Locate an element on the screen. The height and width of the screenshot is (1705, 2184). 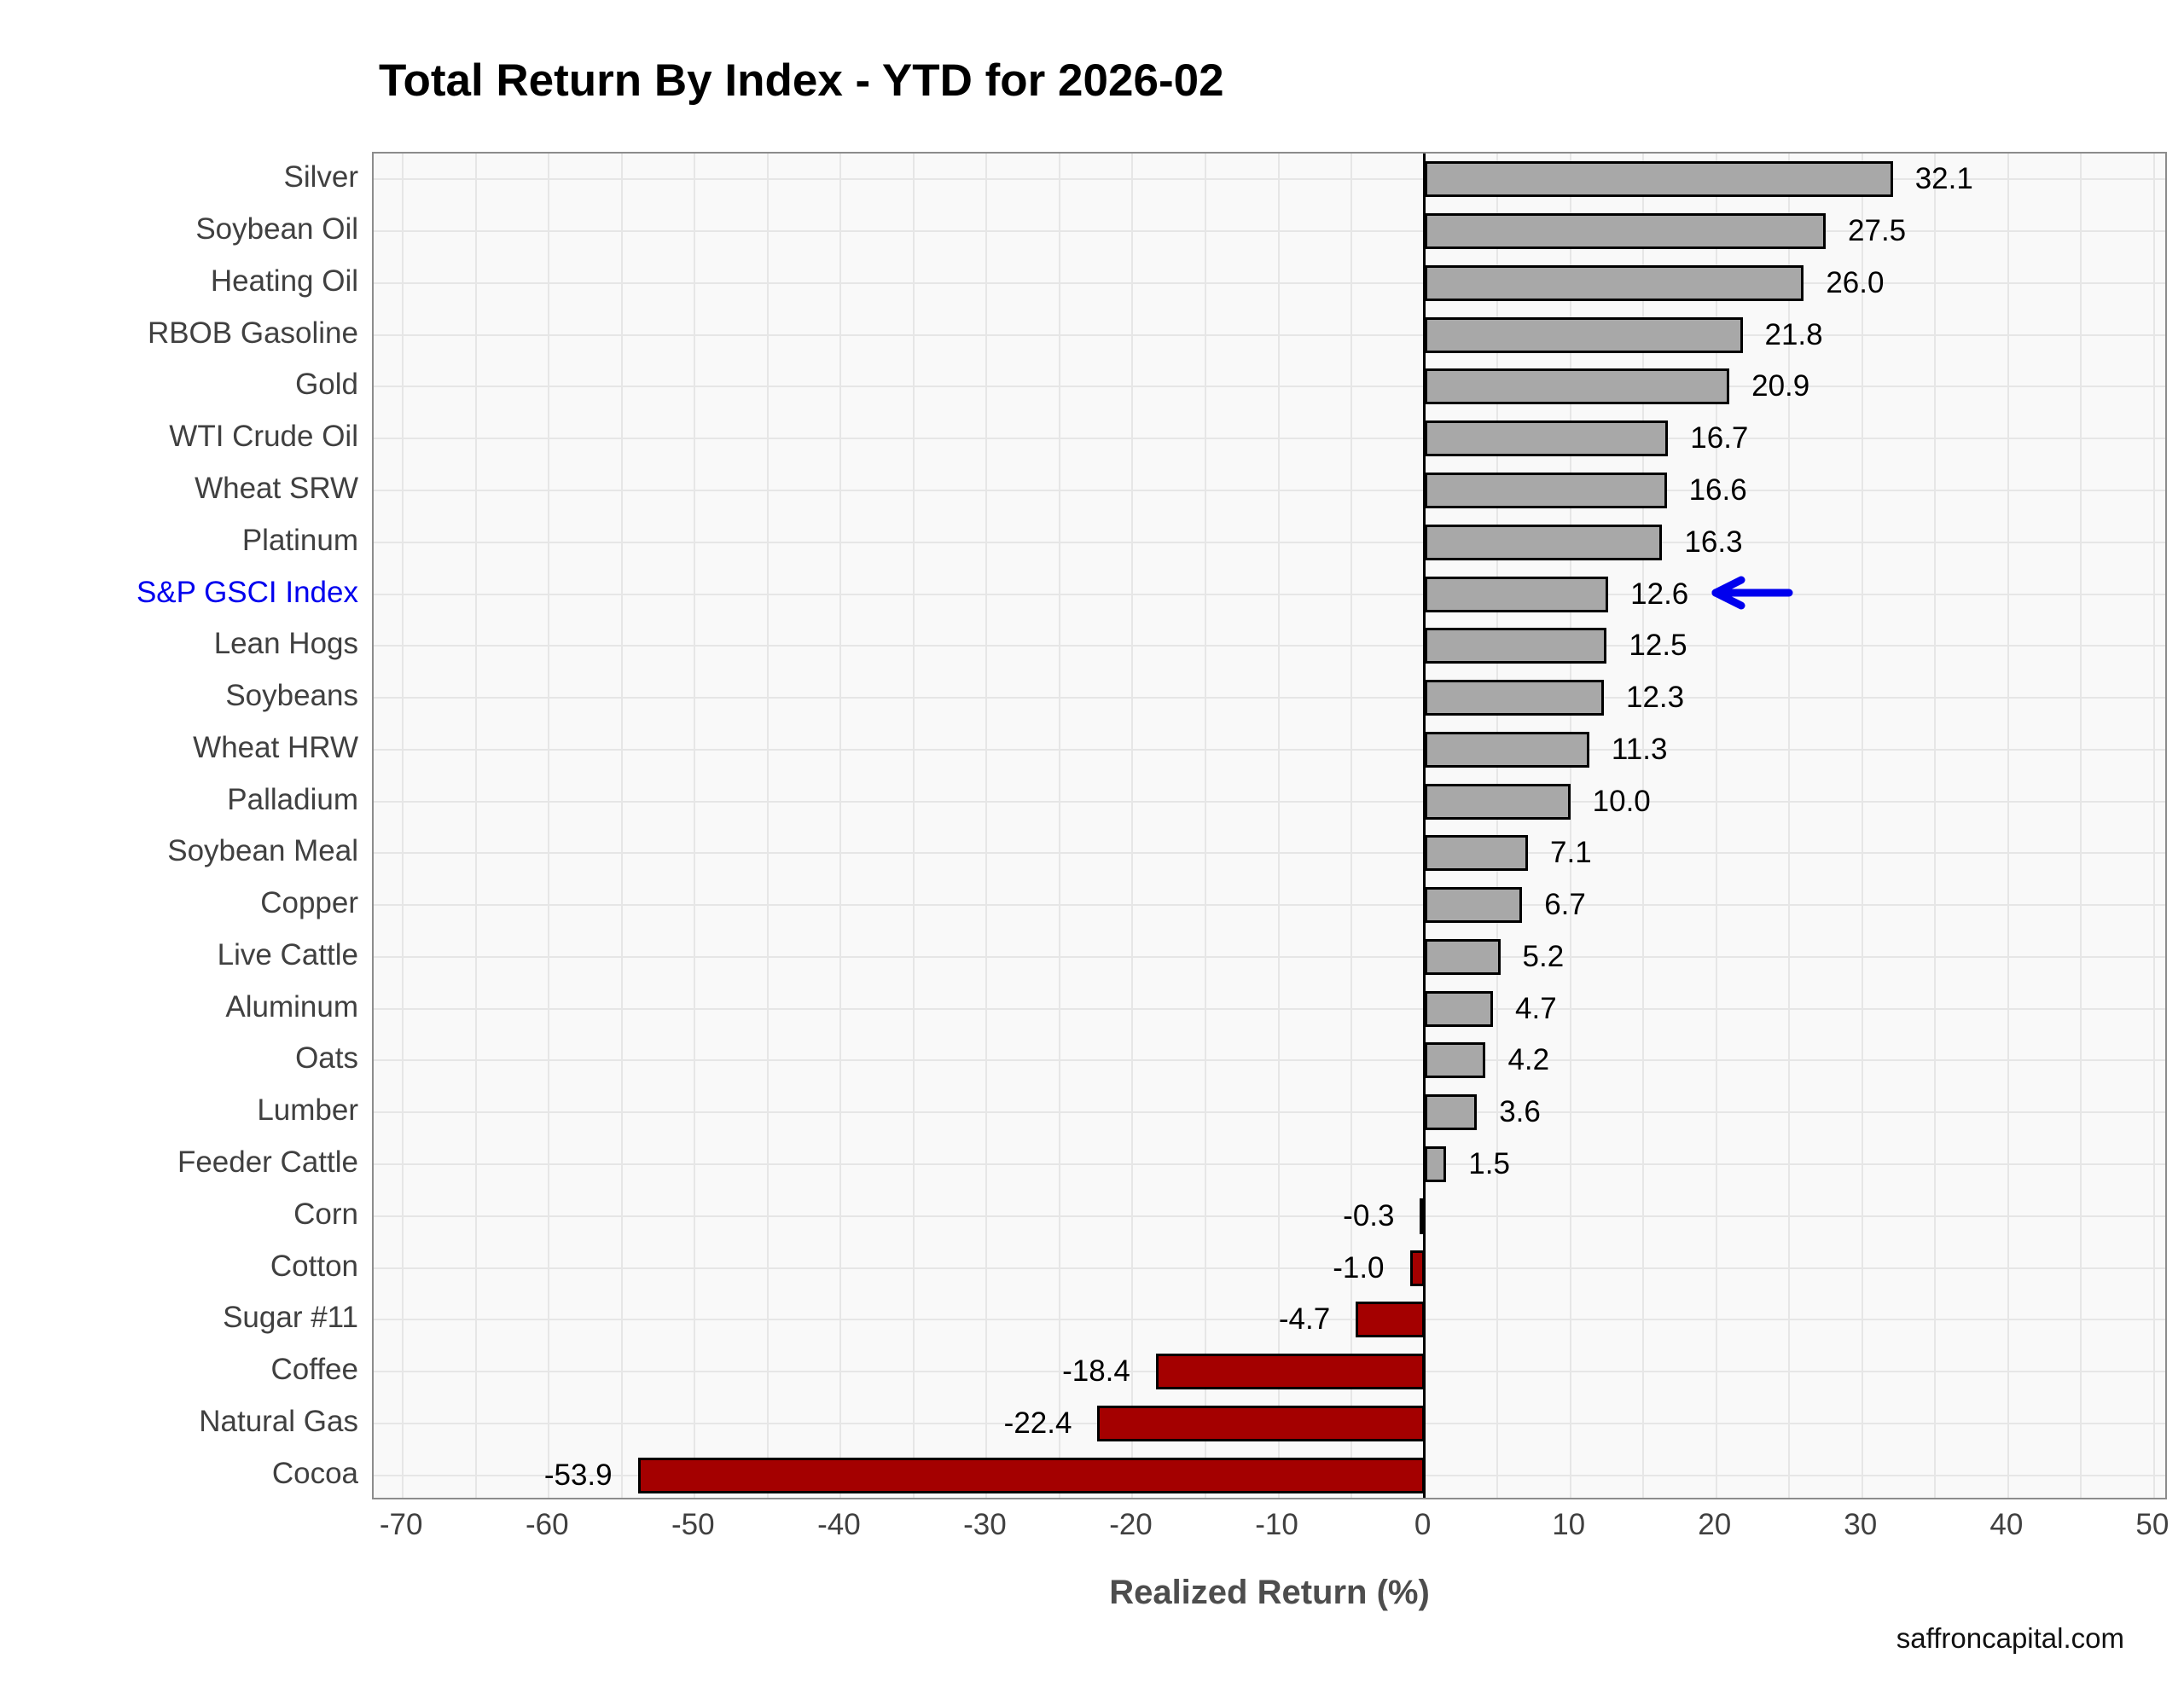
y-axis-label-soybean-meal: Soybean Meal is located at coordinates (262, 851).